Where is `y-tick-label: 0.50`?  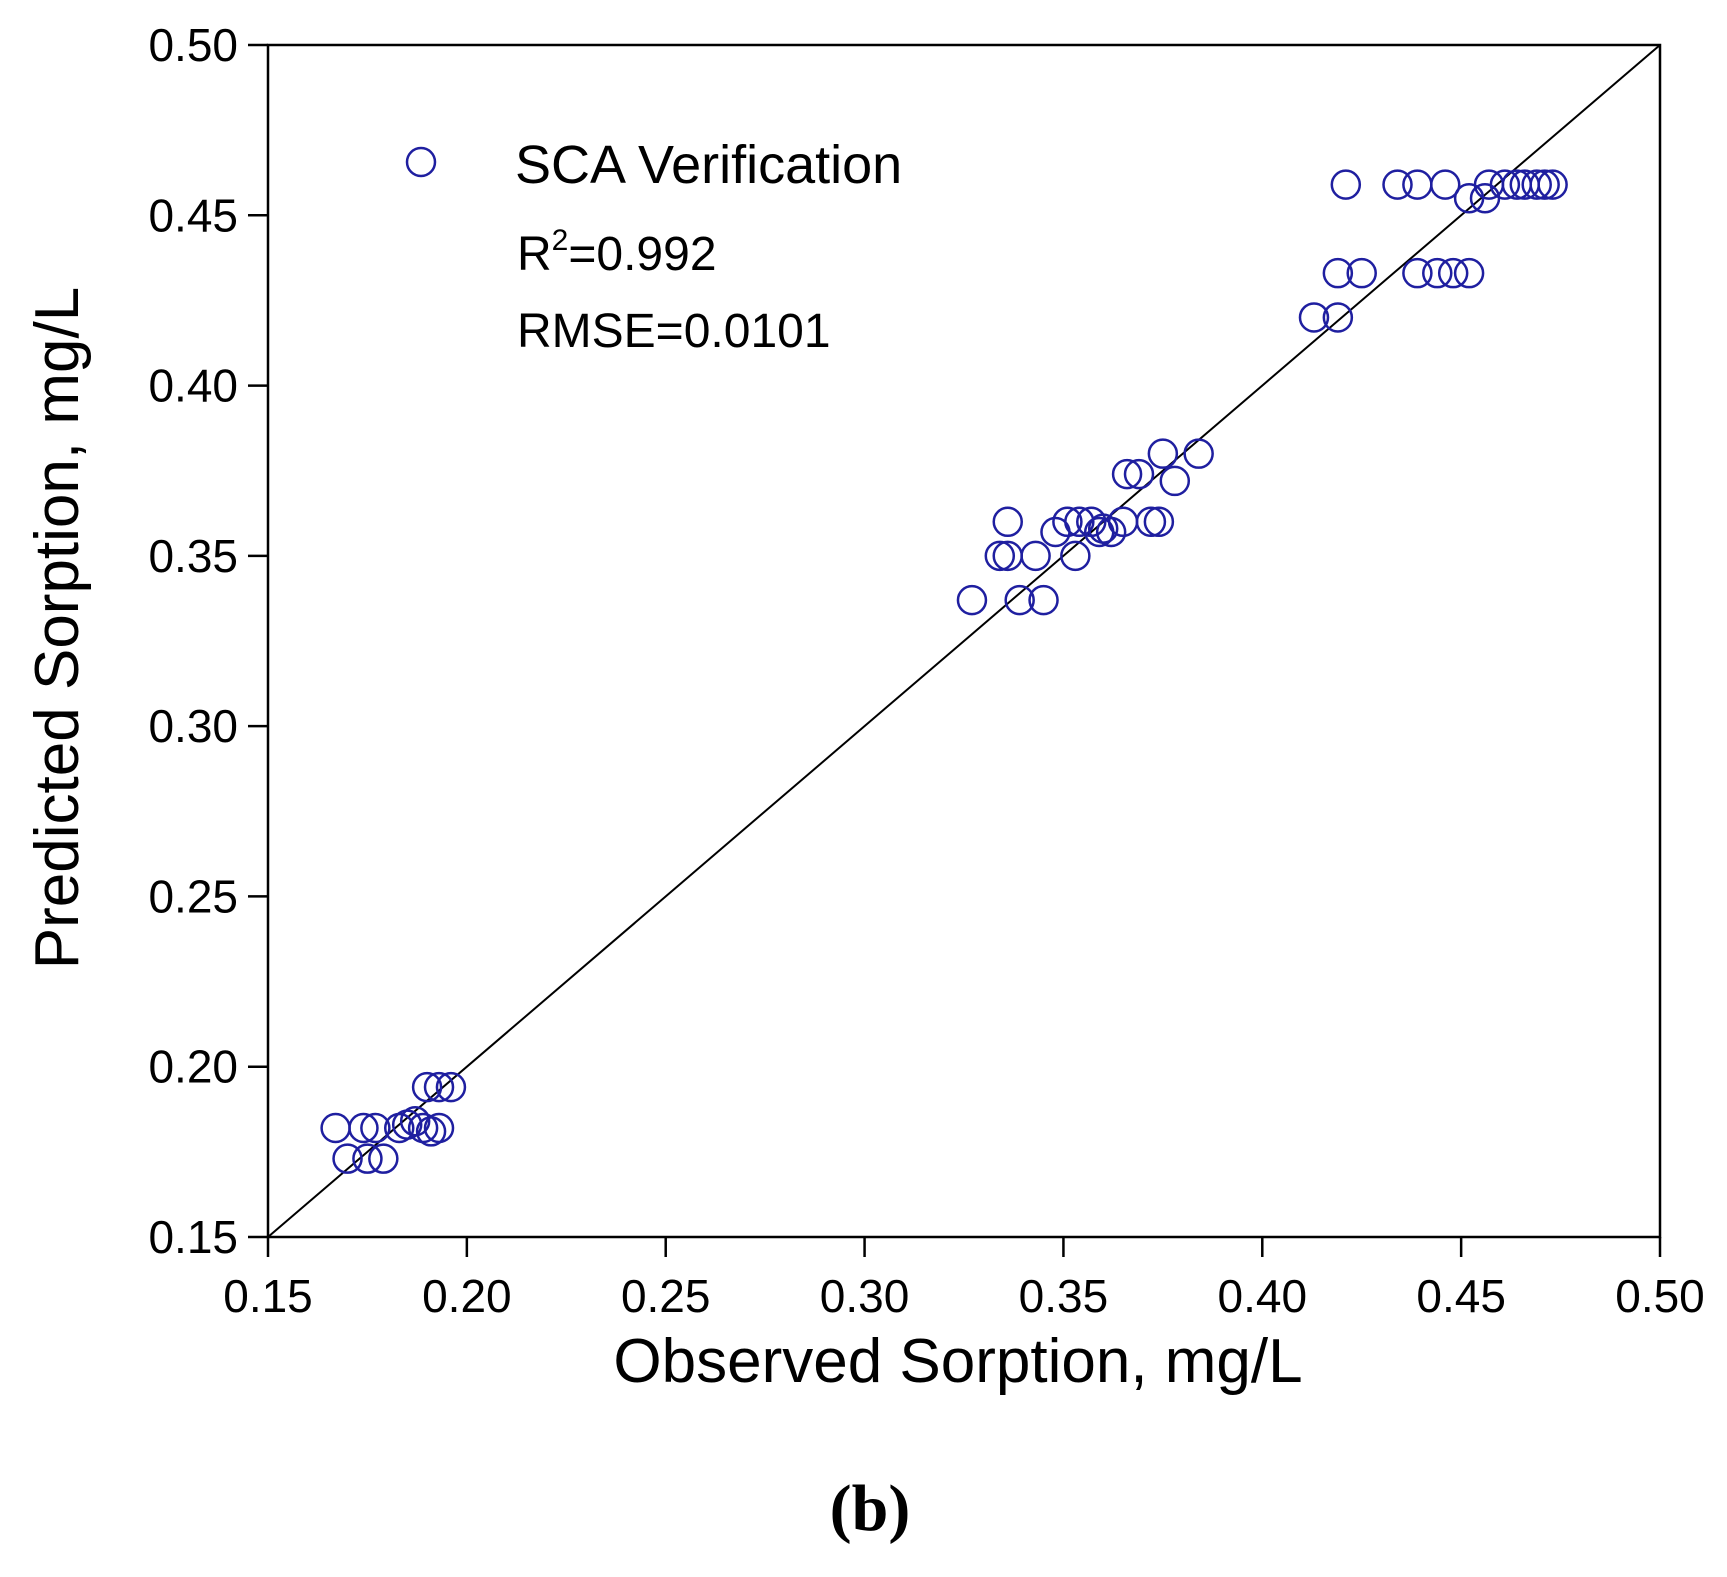
y-tick-label: 0.50 is located at coordinates (193, 45).